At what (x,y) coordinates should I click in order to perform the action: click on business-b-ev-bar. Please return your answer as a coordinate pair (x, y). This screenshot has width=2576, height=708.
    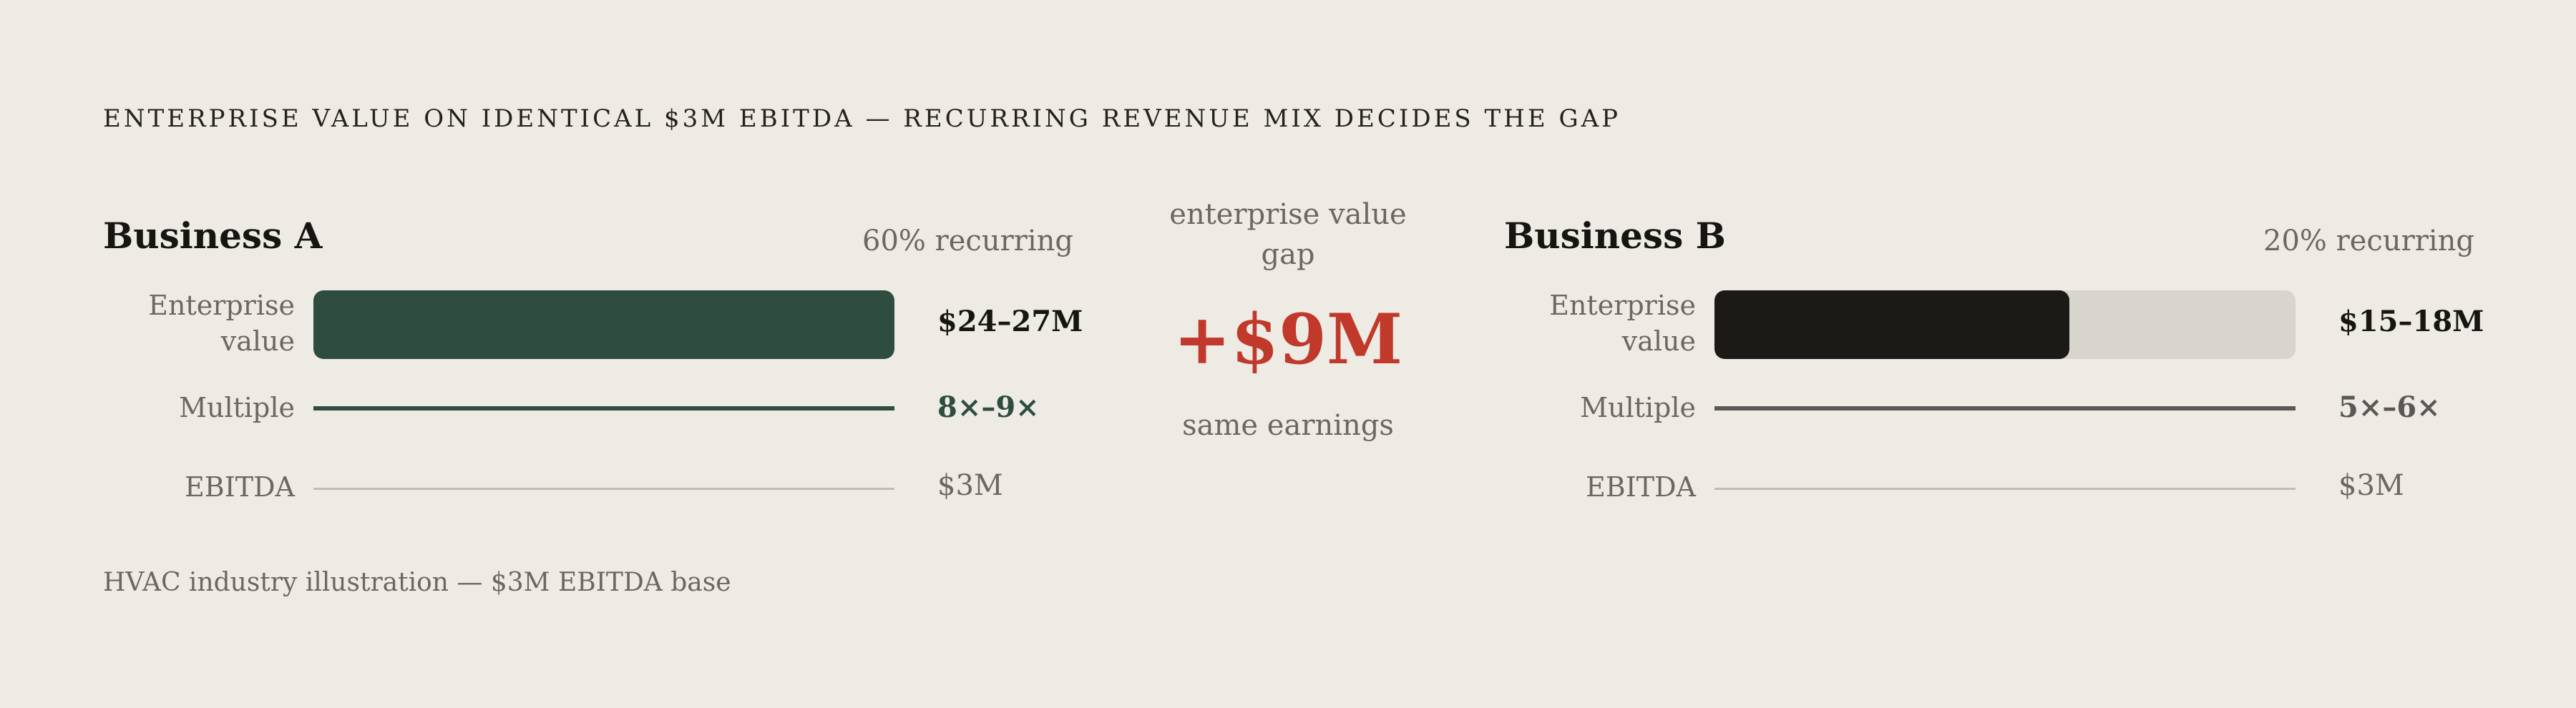
    Looking at the image, I should click on (1892, 324).